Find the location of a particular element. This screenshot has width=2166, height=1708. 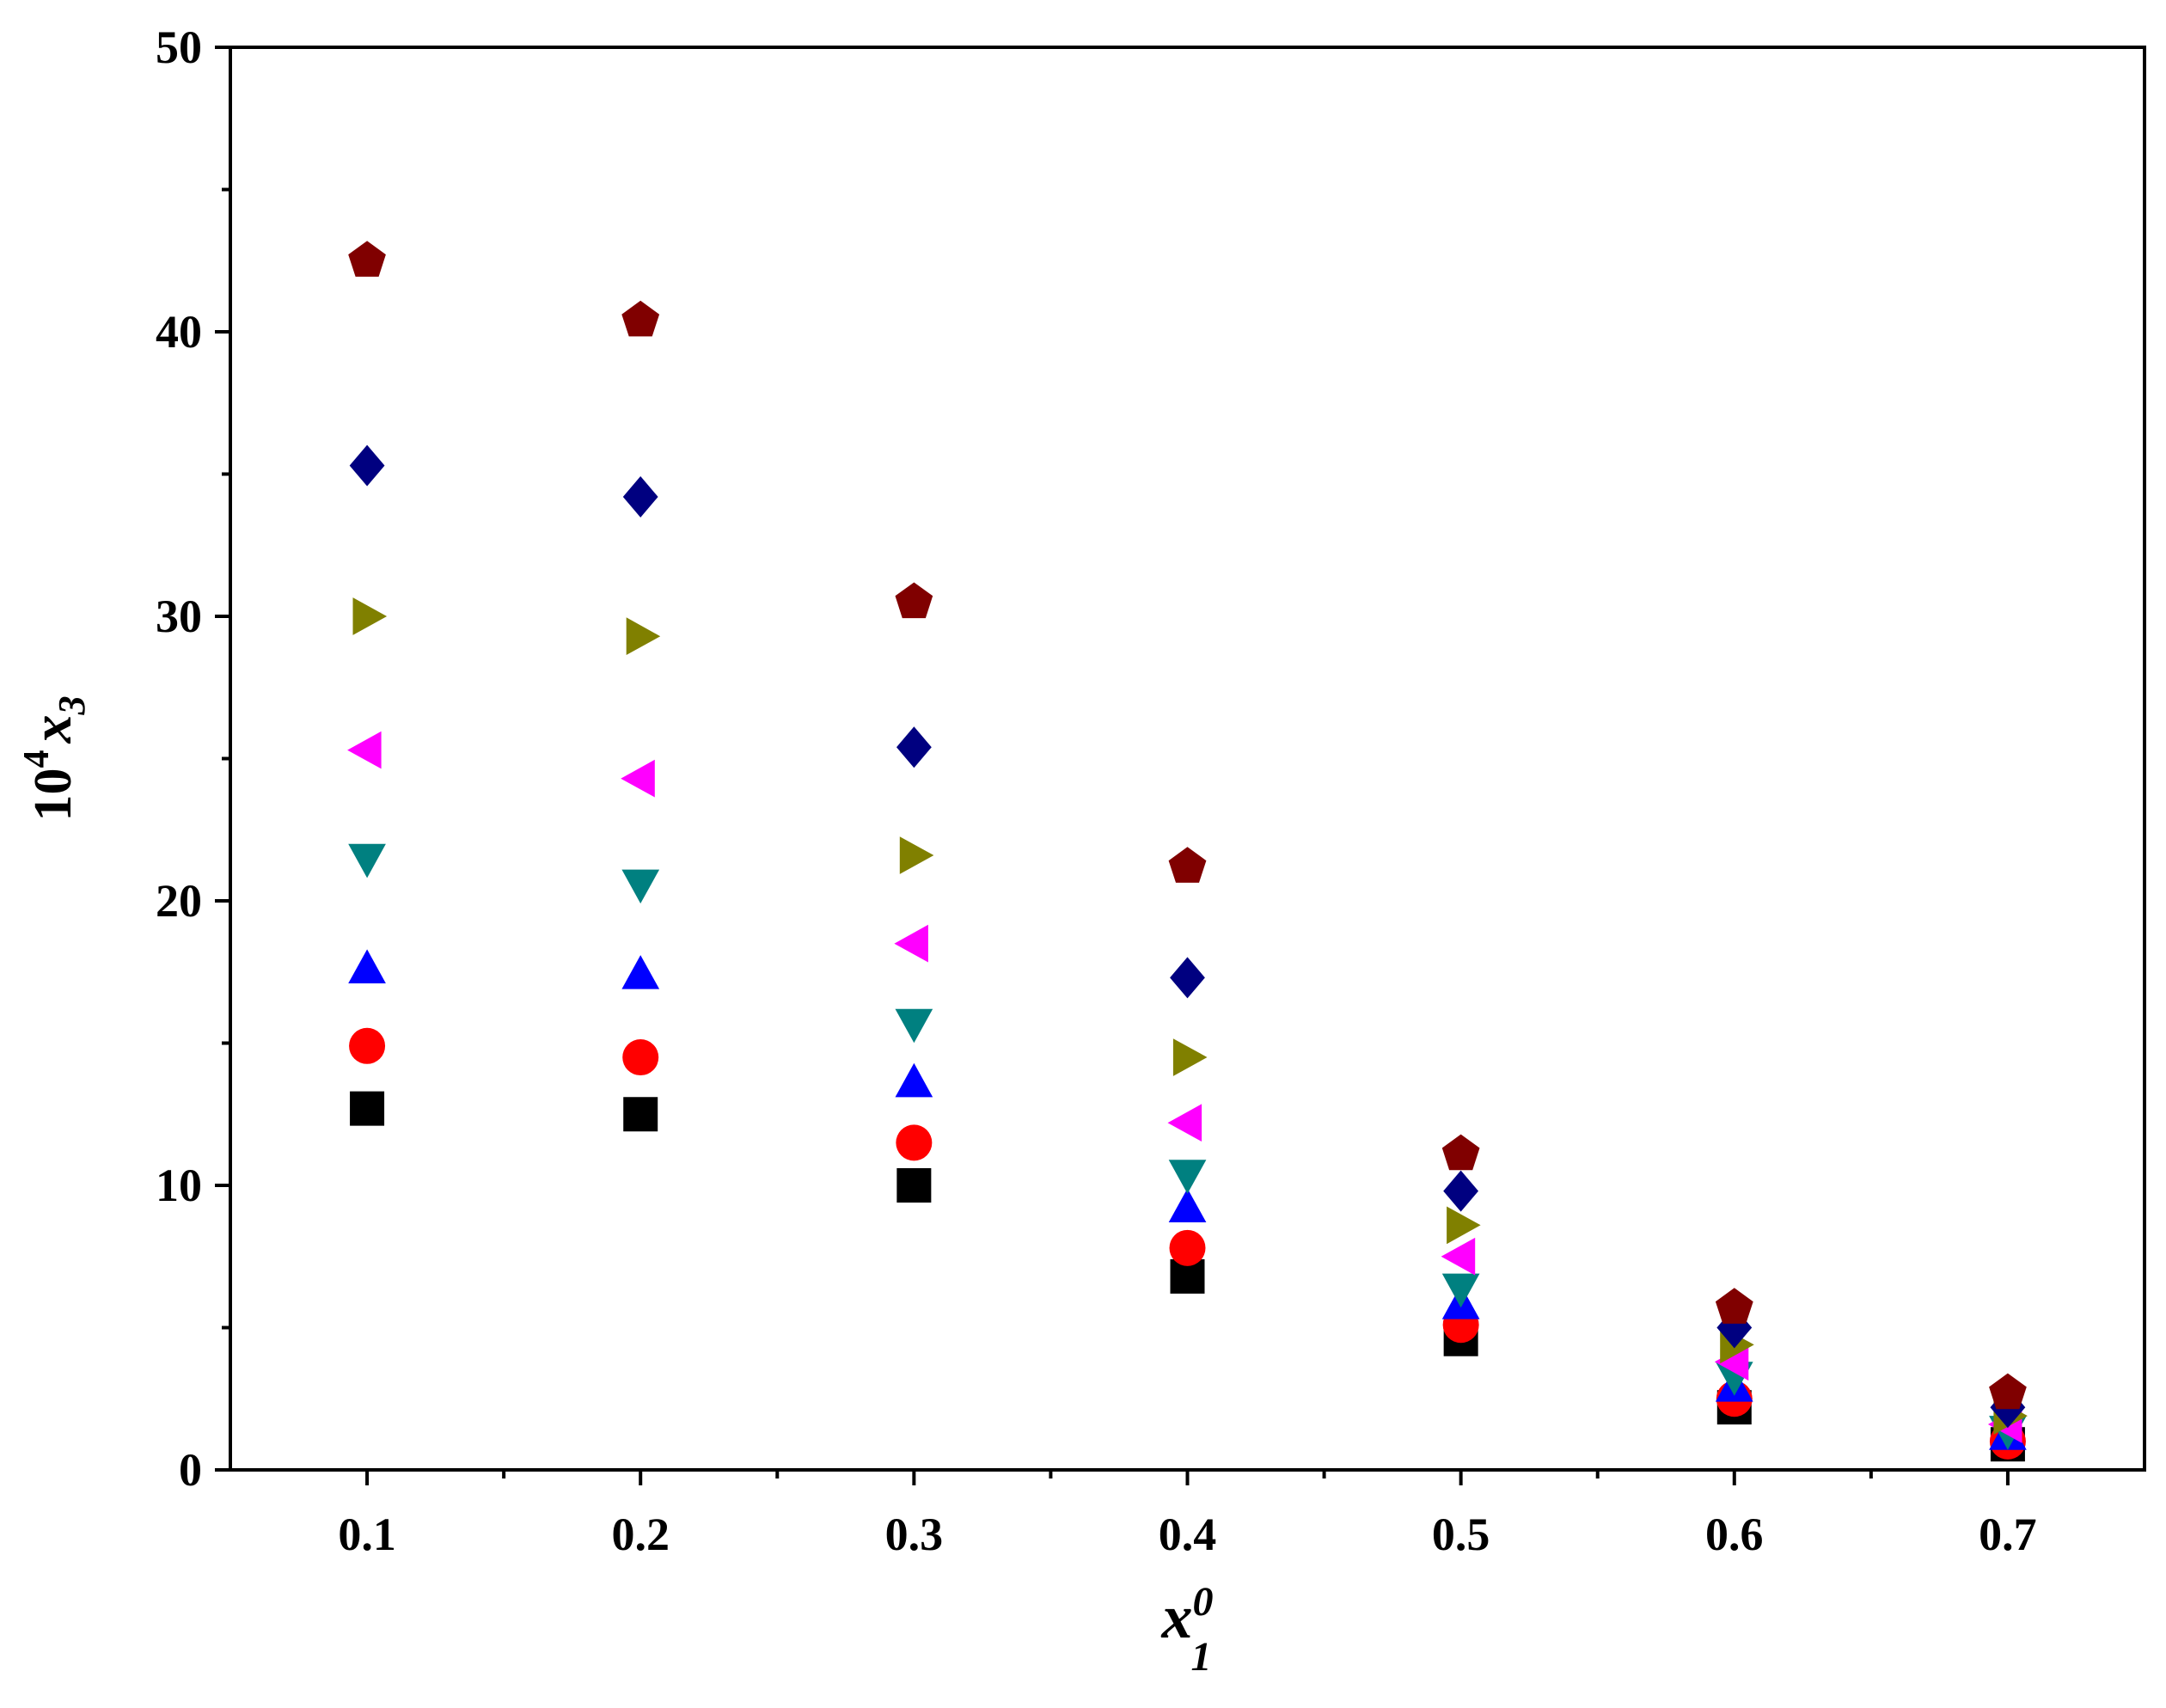

x-tick-label: 0.4 is located at coordinates (1188, 1534).